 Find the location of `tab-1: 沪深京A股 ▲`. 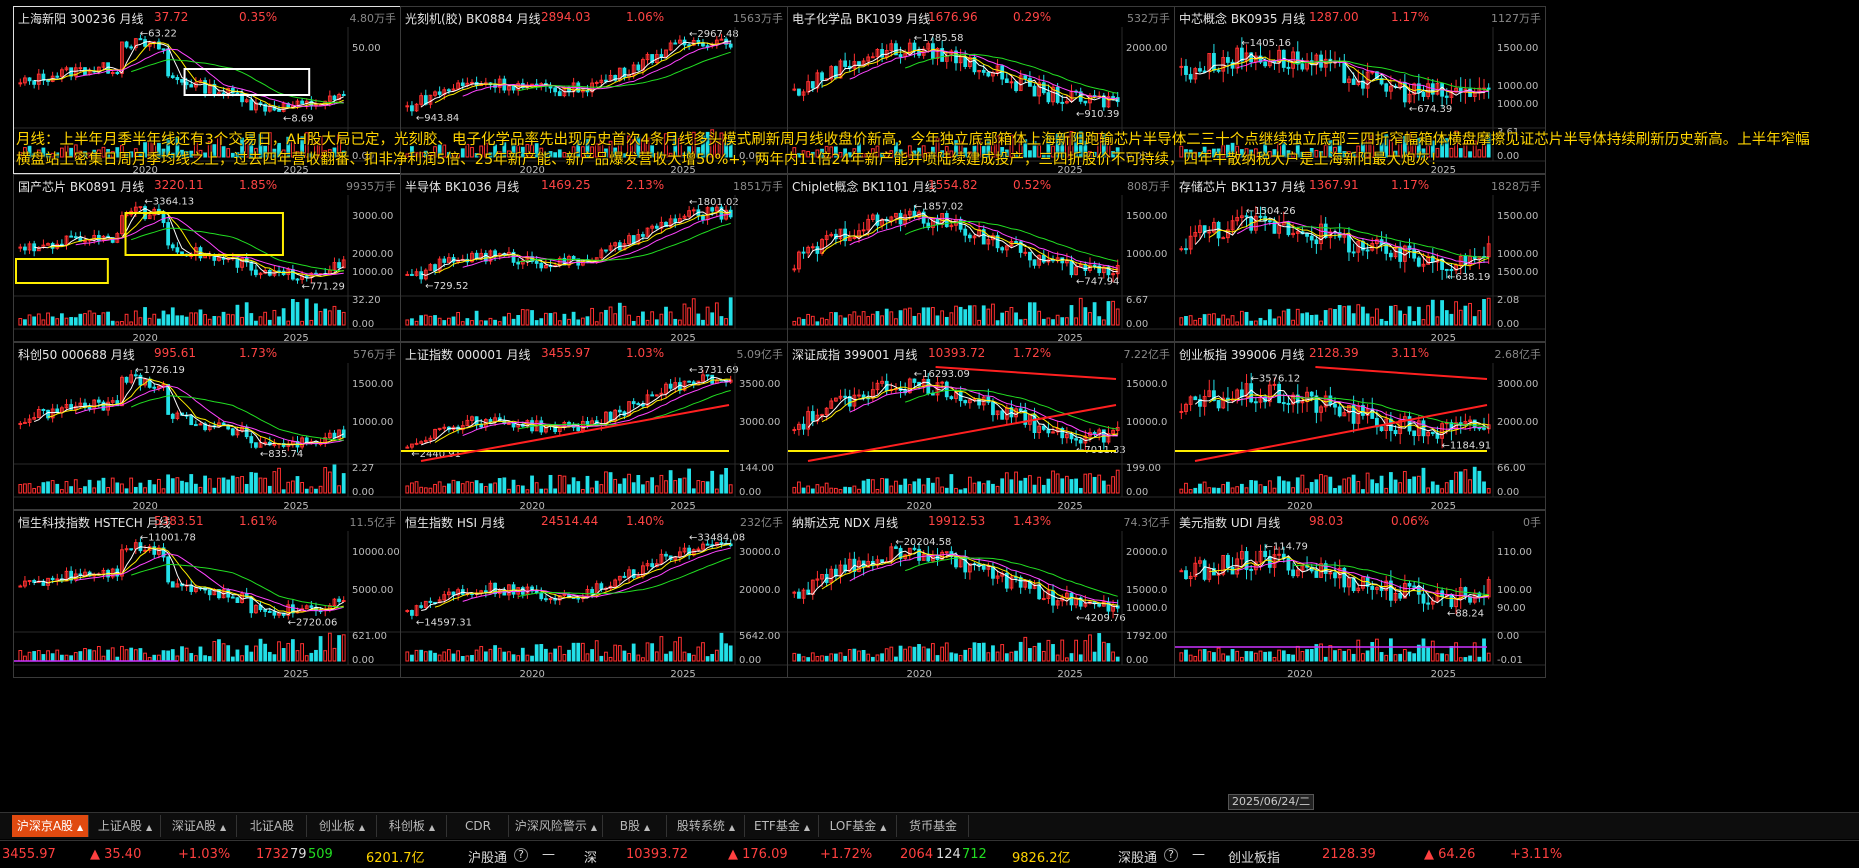

tab-1: 沪深京A股 ▲ is located at coordinates (50, 826).